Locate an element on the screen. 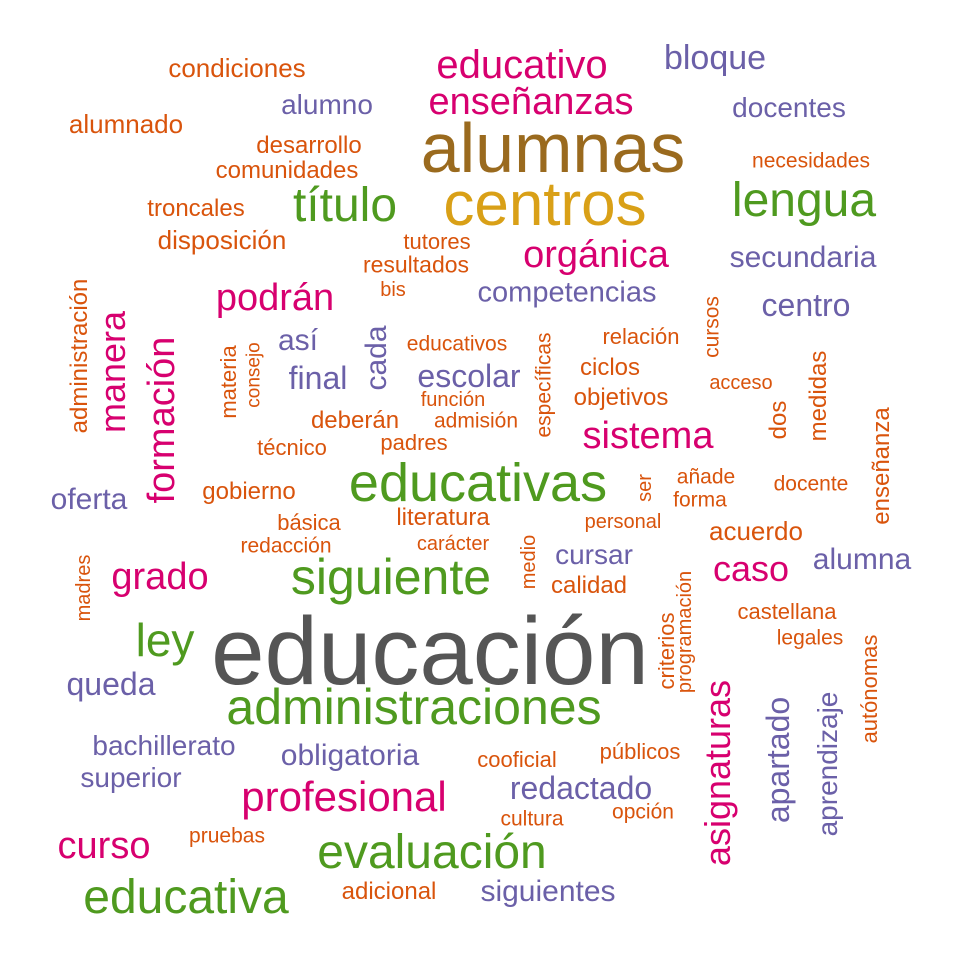 The width and height of the screenshot is (960, 960). word-condiciones: condiciones is located at coordinates (237, 68).